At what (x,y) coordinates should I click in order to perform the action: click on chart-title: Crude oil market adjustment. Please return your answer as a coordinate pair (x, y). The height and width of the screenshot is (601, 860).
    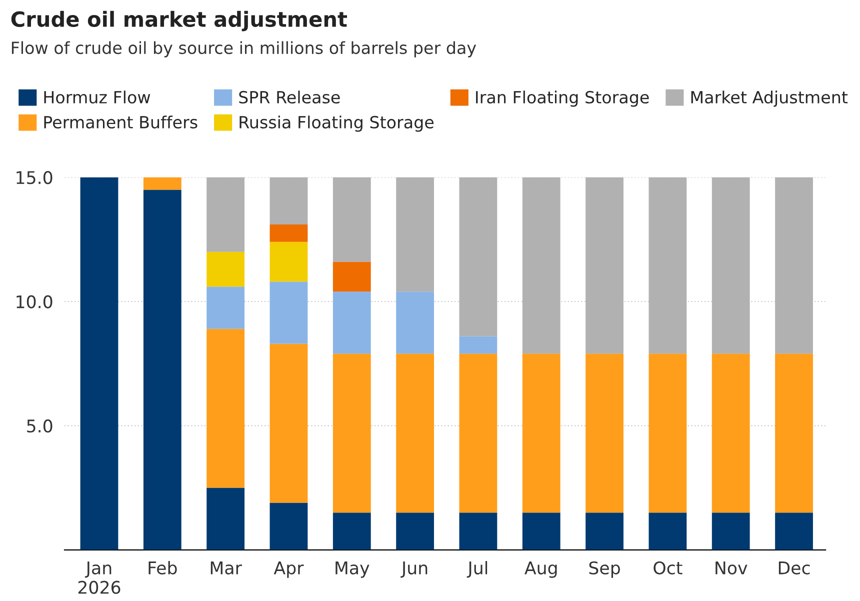
    Looking at the image, I should click on (179, 21).